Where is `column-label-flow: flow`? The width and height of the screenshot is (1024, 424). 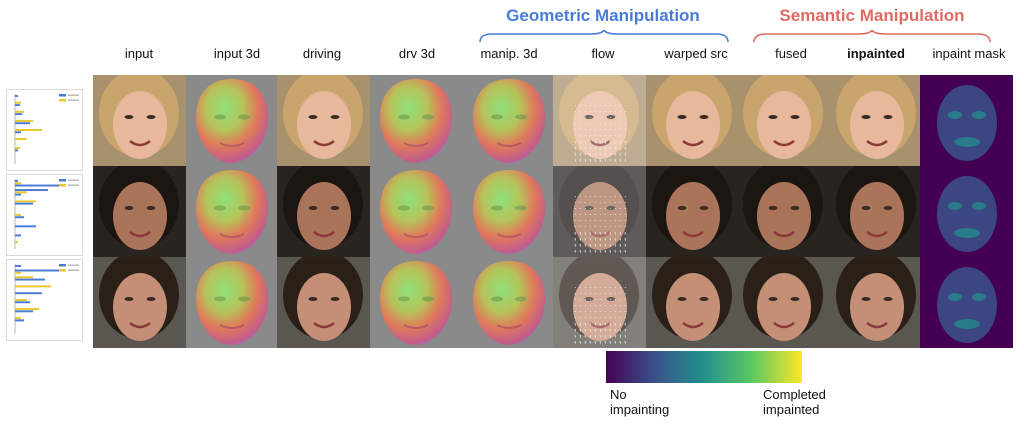 column-label-flow: flow is located at coordinates (603, 53).